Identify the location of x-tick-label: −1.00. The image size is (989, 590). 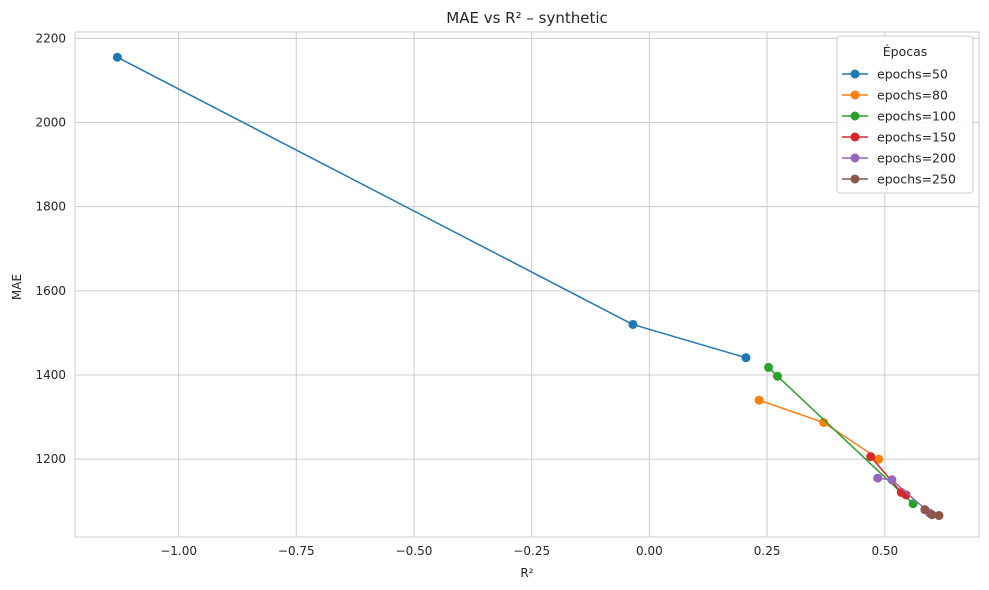
(178, 551).